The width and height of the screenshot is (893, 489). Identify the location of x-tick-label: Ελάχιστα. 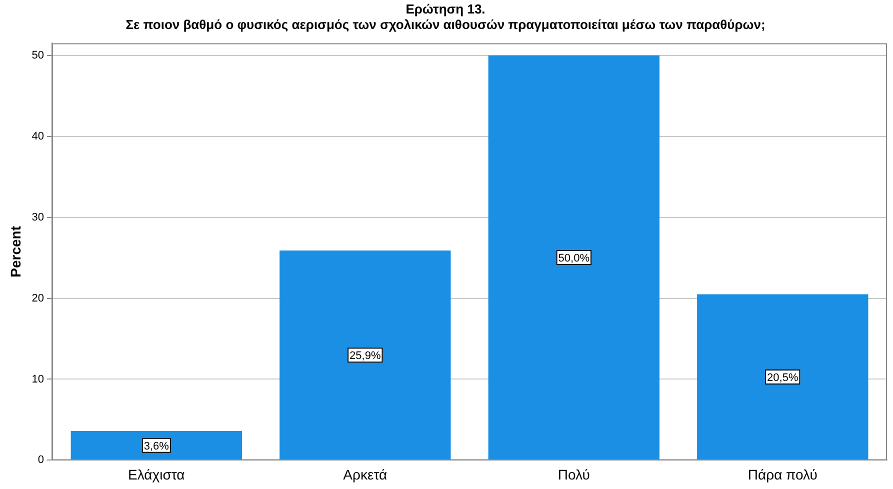
(156, 474).